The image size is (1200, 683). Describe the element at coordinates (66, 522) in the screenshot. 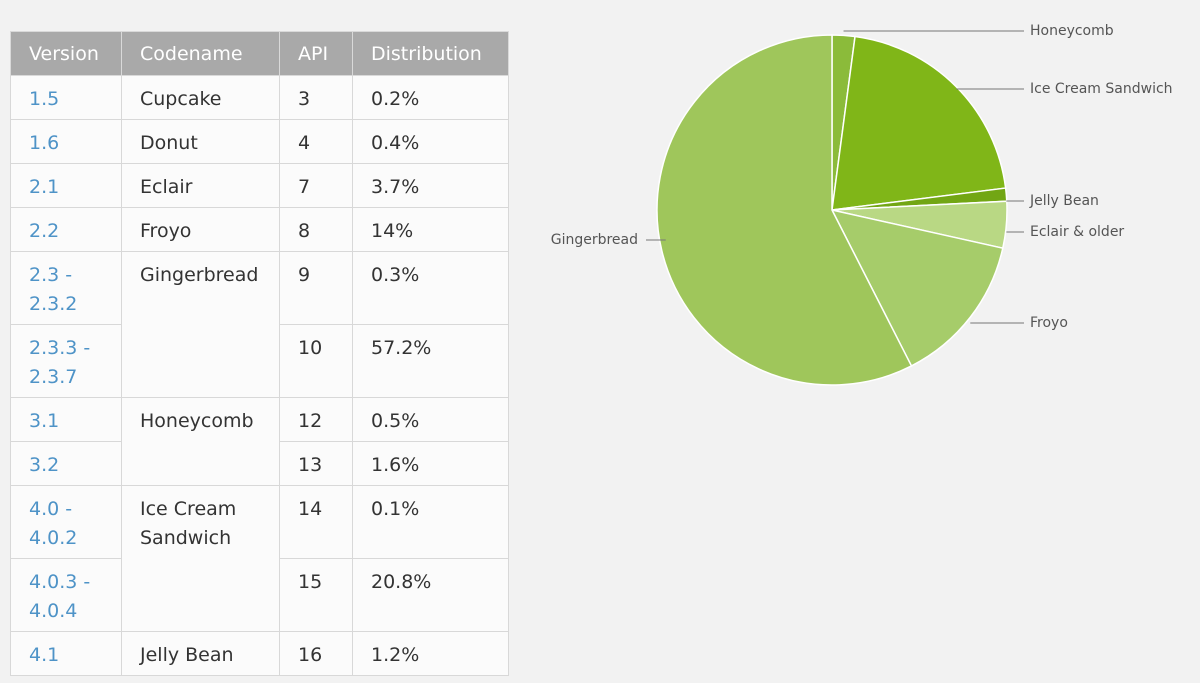

I see `version-link: 4.0 - 4.0.2` at that location.